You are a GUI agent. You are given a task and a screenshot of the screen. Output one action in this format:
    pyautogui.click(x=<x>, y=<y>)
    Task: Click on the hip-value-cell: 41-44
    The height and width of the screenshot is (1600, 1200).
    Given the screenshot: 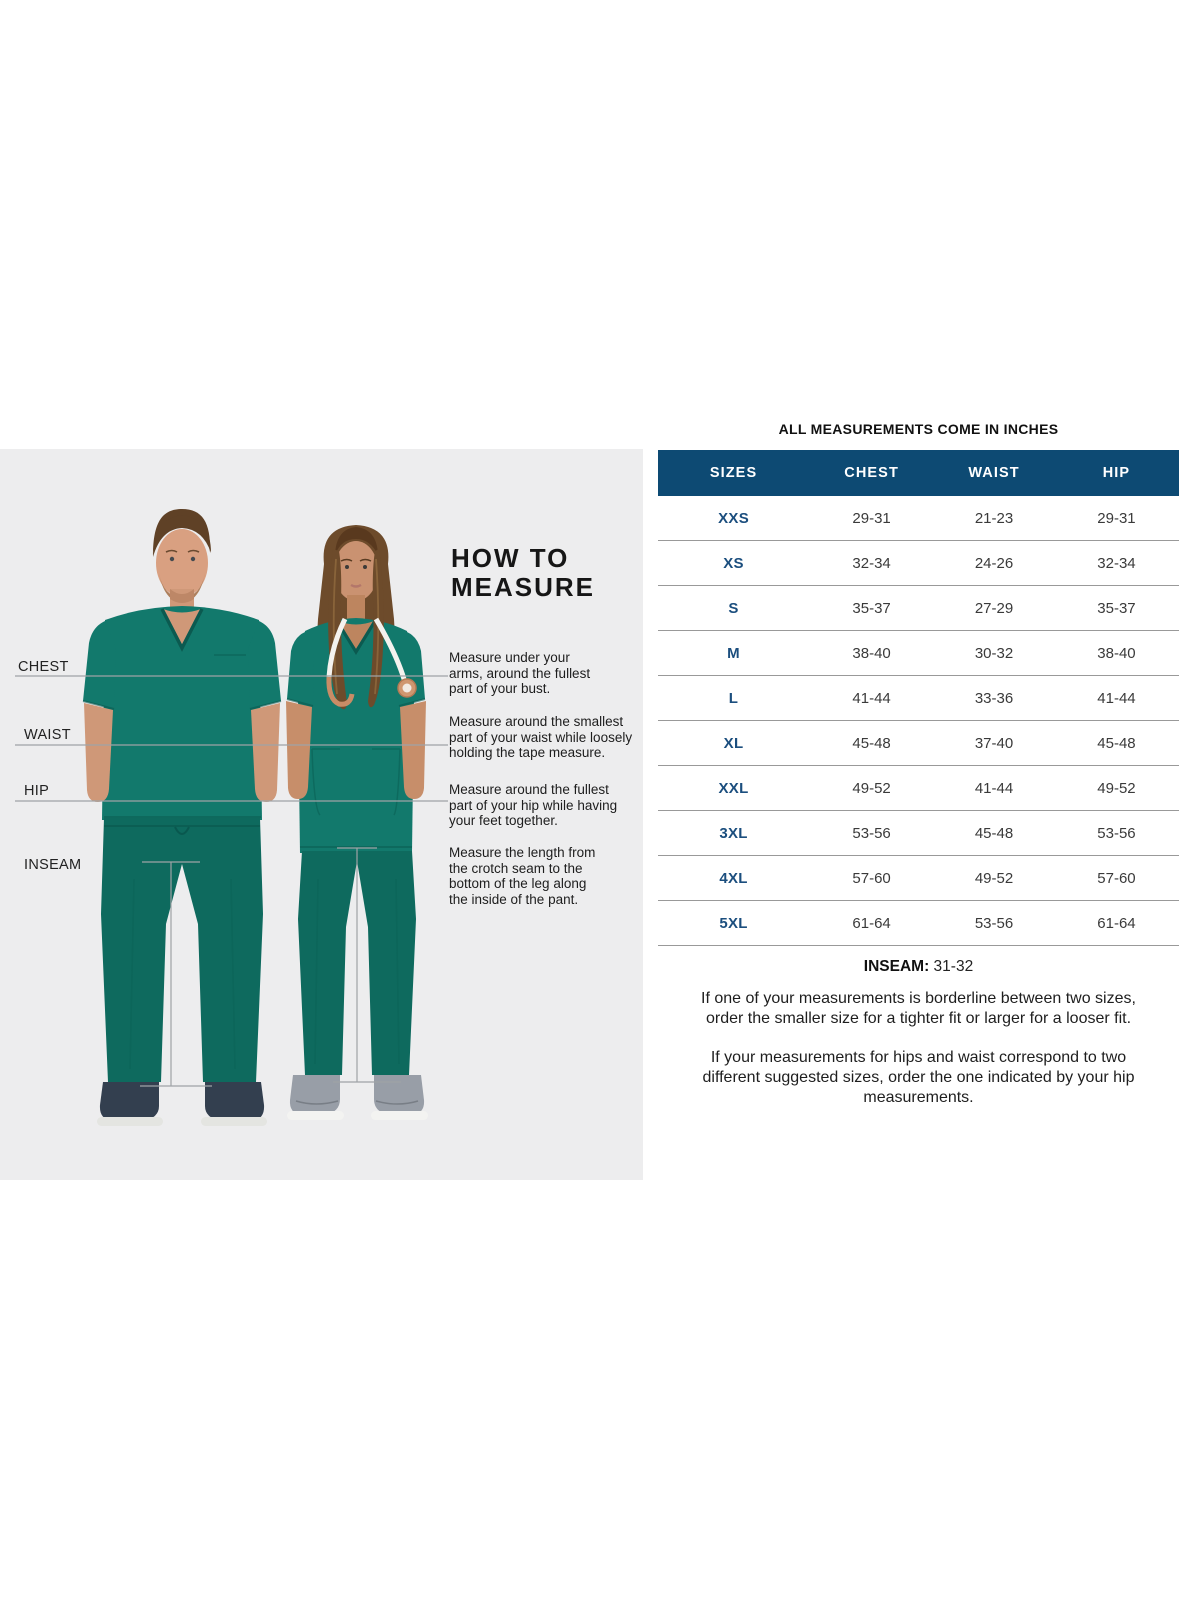 What is the action you would take?
    pyautogui.click(x=1116, y=698)
    